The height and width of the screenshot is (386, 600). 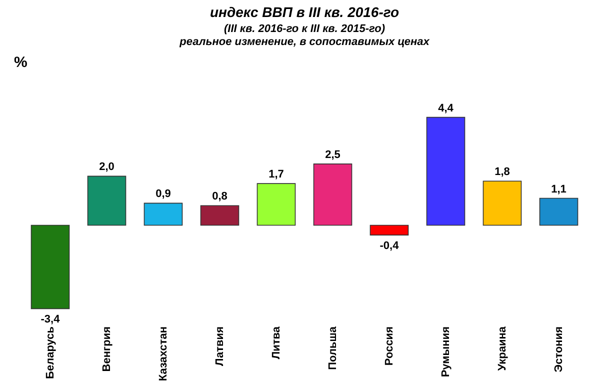 I want to click on data-label: 2,5, so click(x=332, y=154).